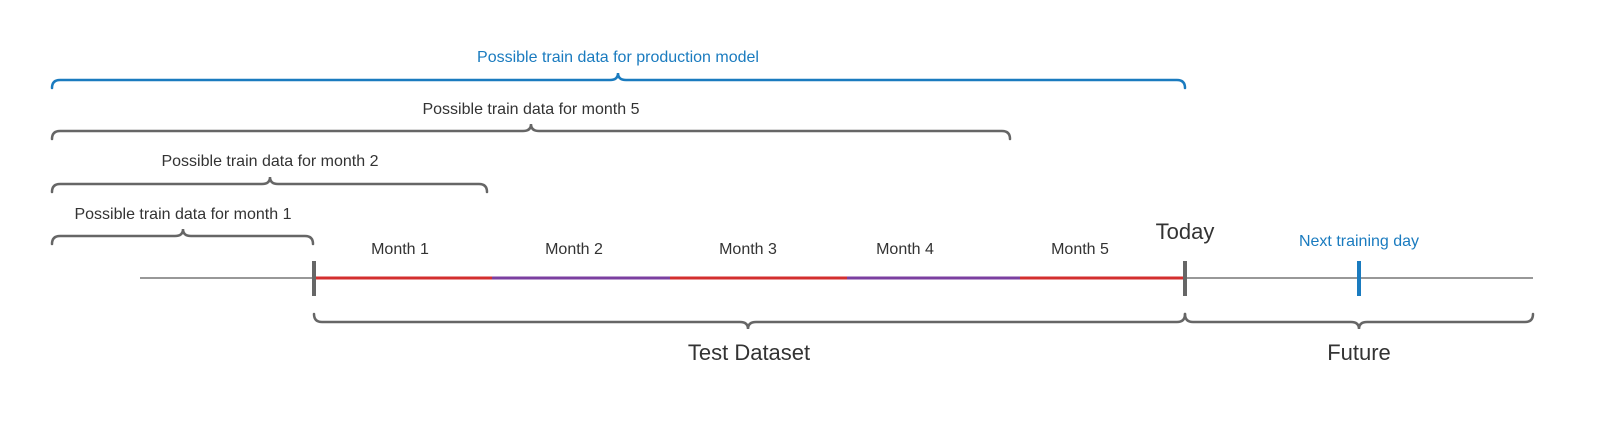 The image size is (1600, 427). What do you see at coordinates (574, 249) in the screenshot?
I see `month-label: Month 2` at bounding box center [574, 249].